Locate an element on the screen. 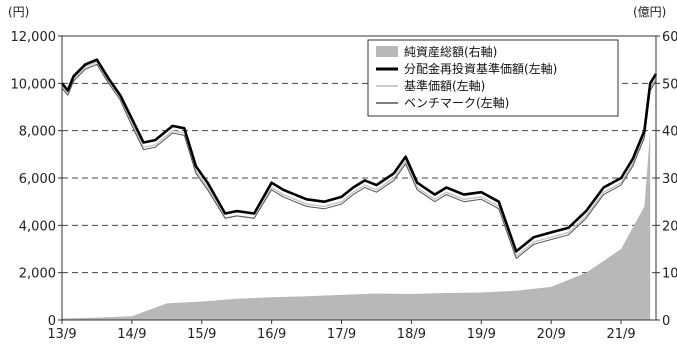 This screenshot has width=677, height=347. right-tick-label: 60 is located at coordinates (669, 37).